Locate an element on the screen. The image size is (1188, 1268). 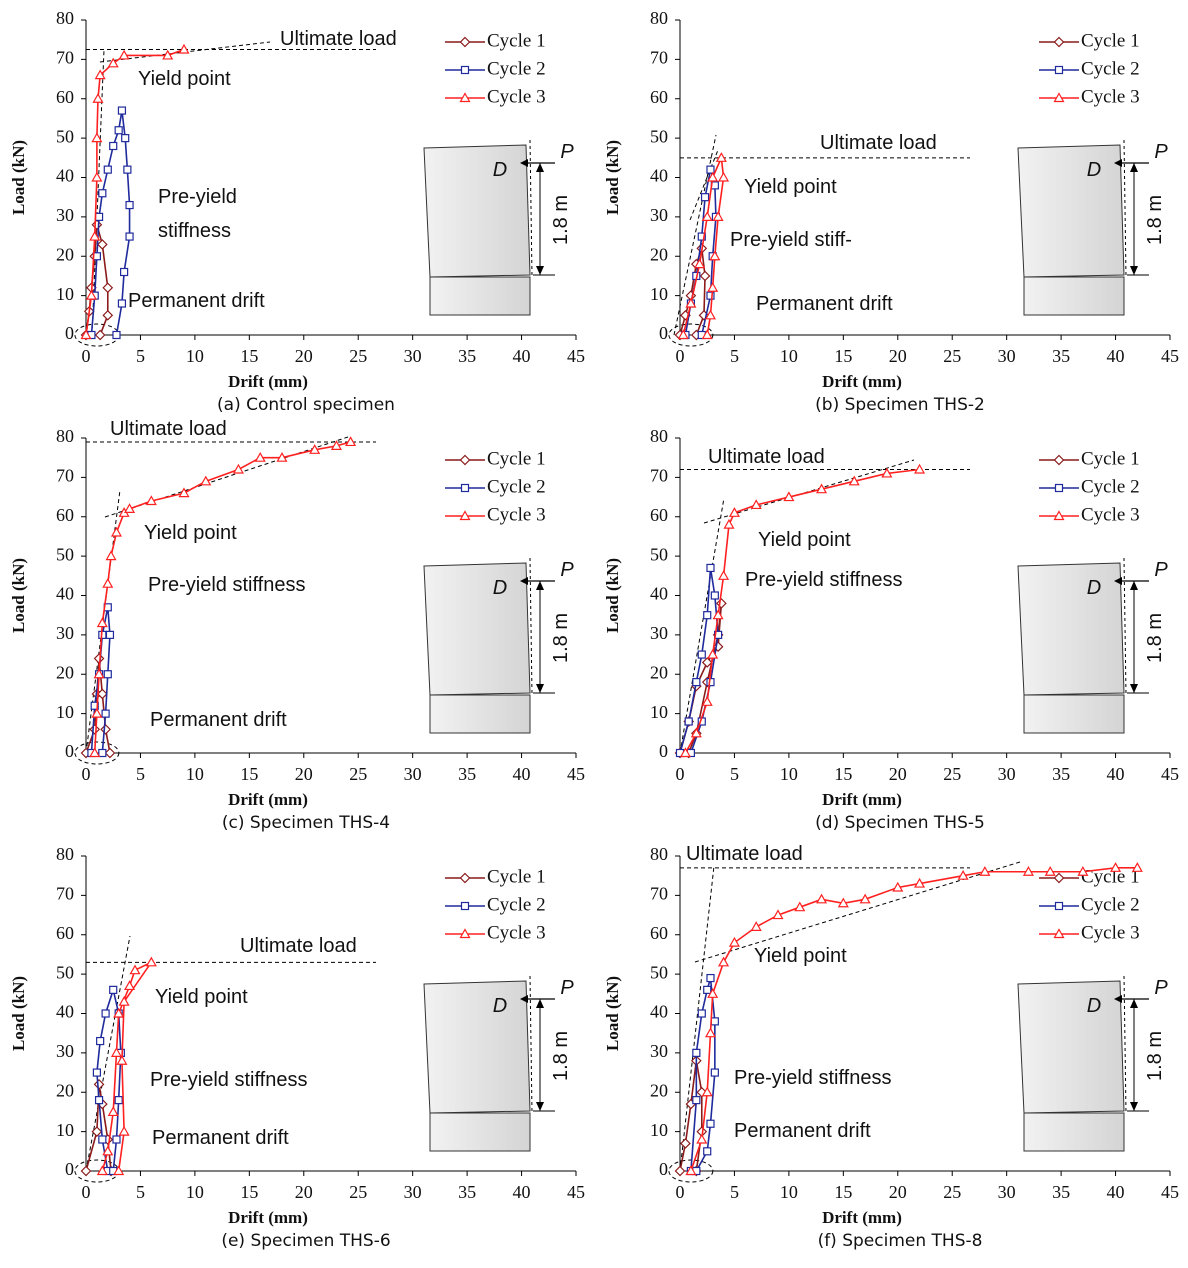
x-tick-label: 35 is located at coordinates (1061, 774).